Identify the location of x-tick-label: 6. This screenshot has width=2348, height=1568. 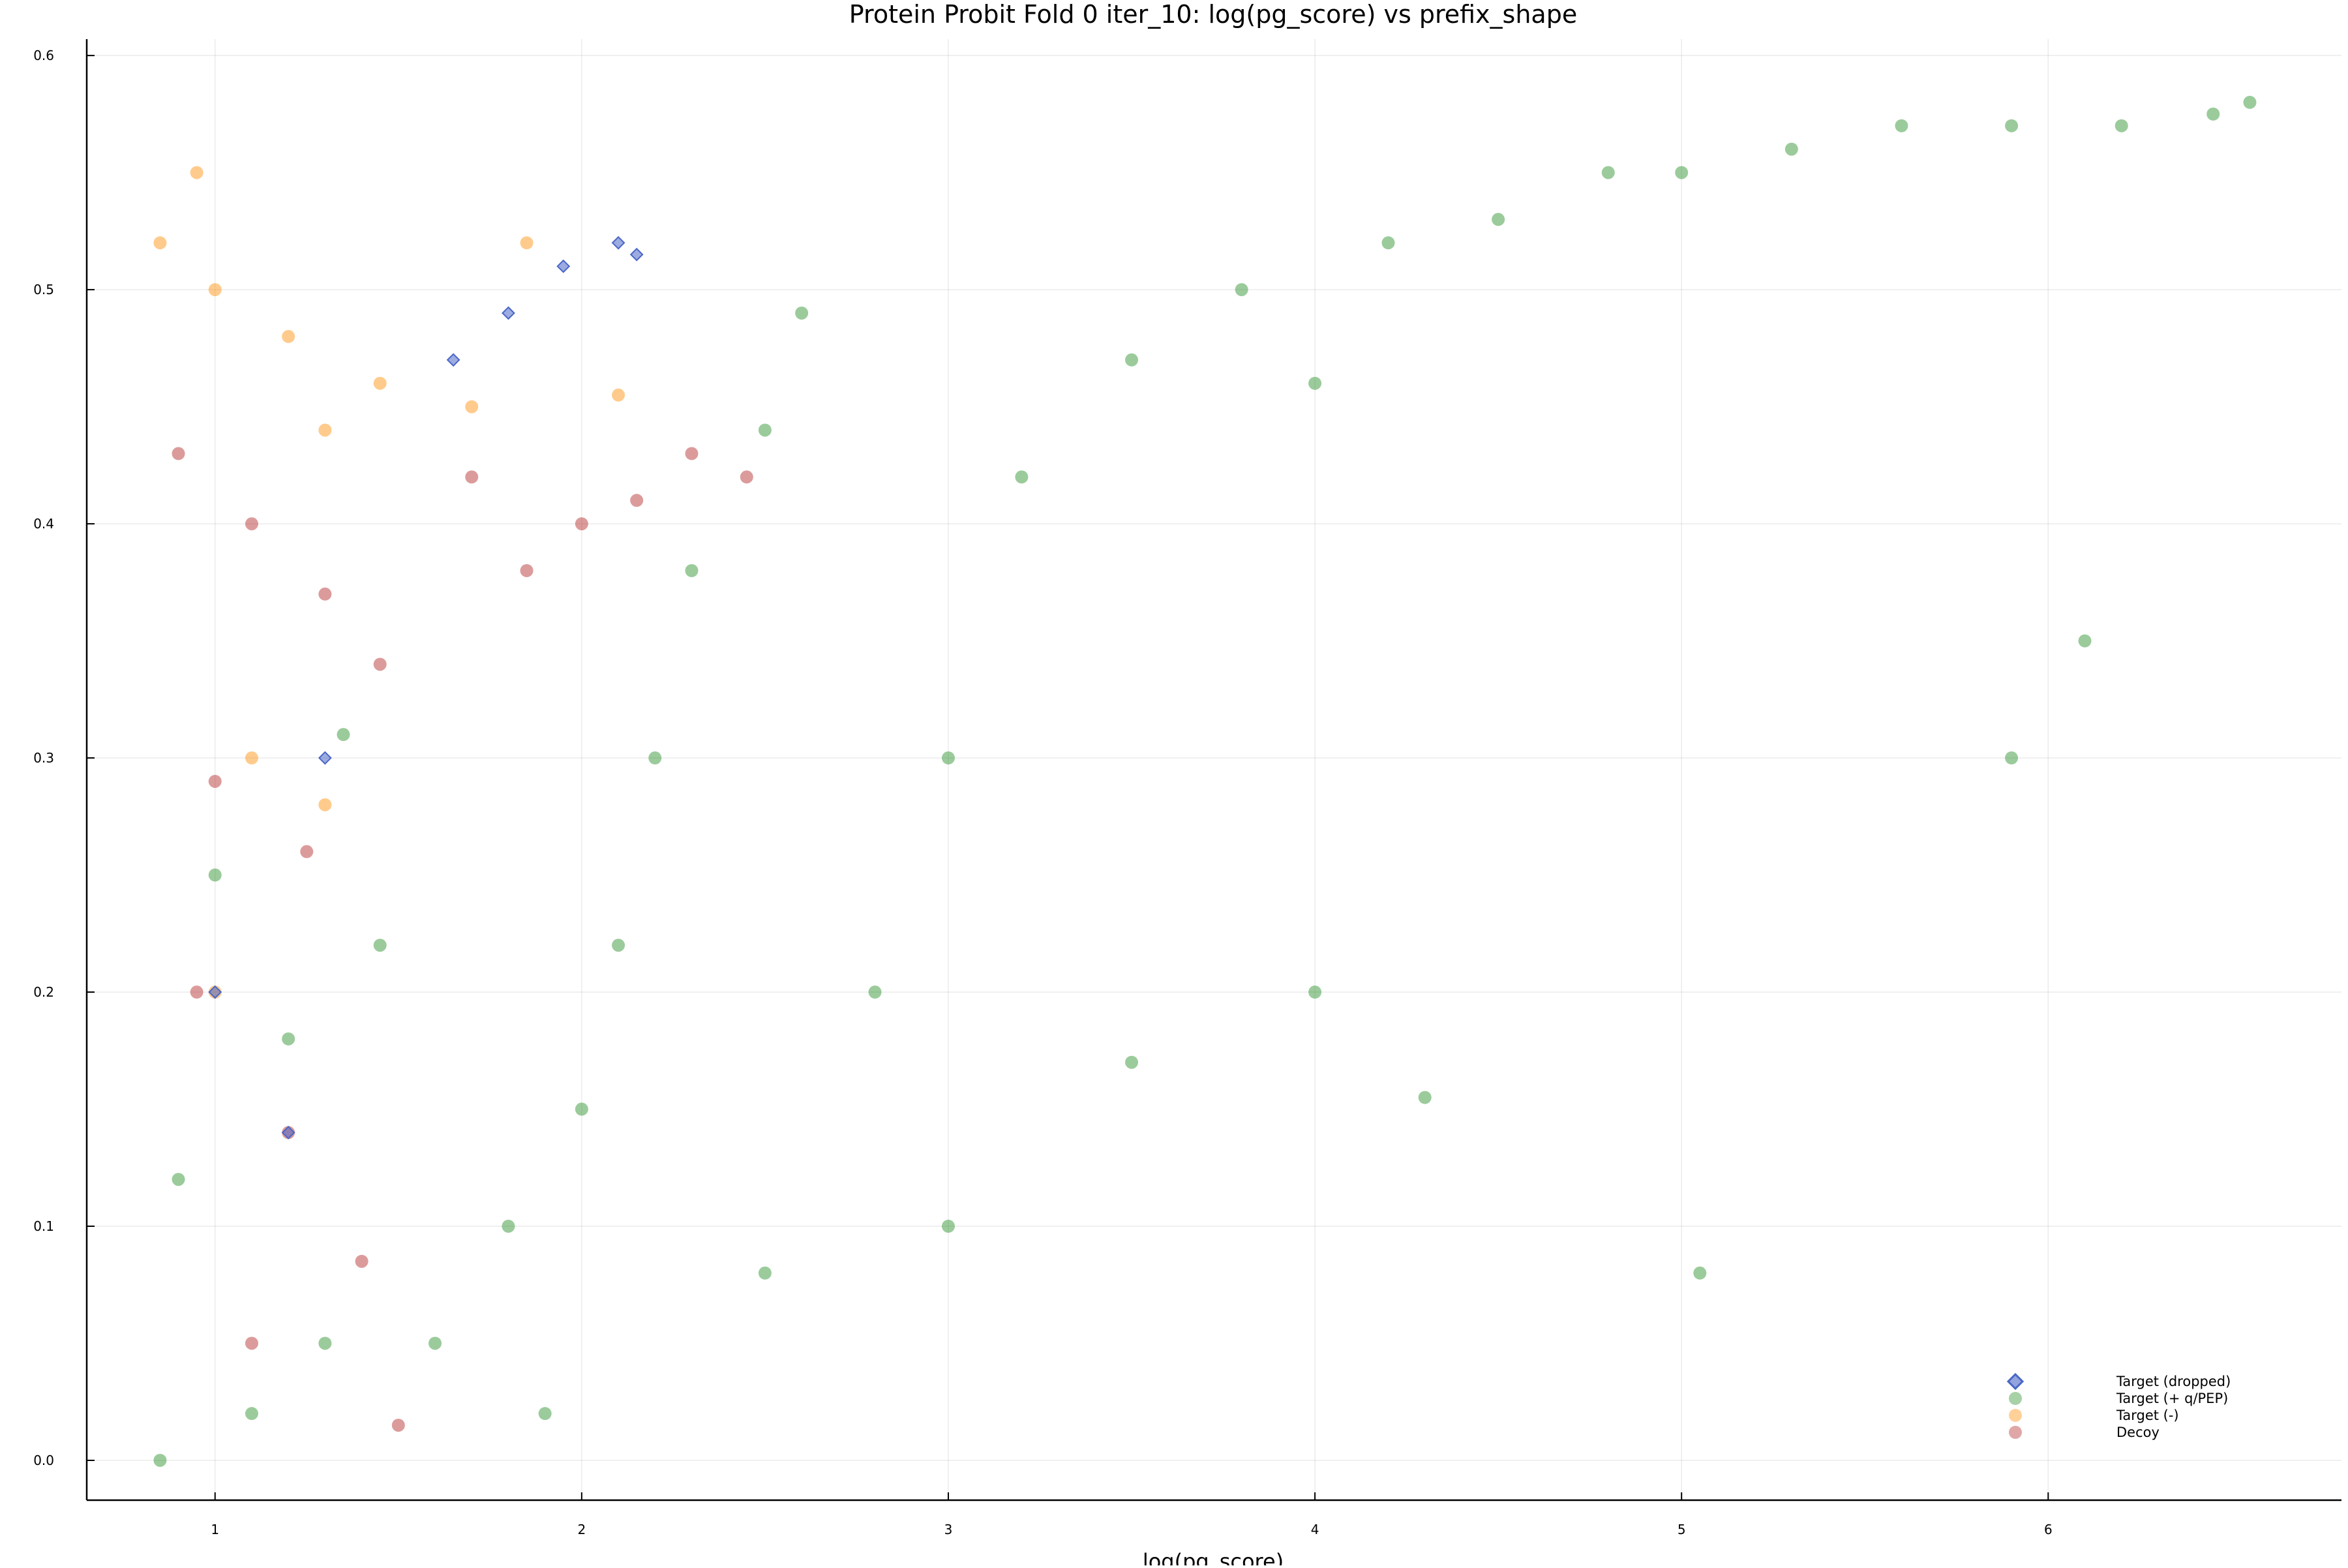
(2048, 1529).